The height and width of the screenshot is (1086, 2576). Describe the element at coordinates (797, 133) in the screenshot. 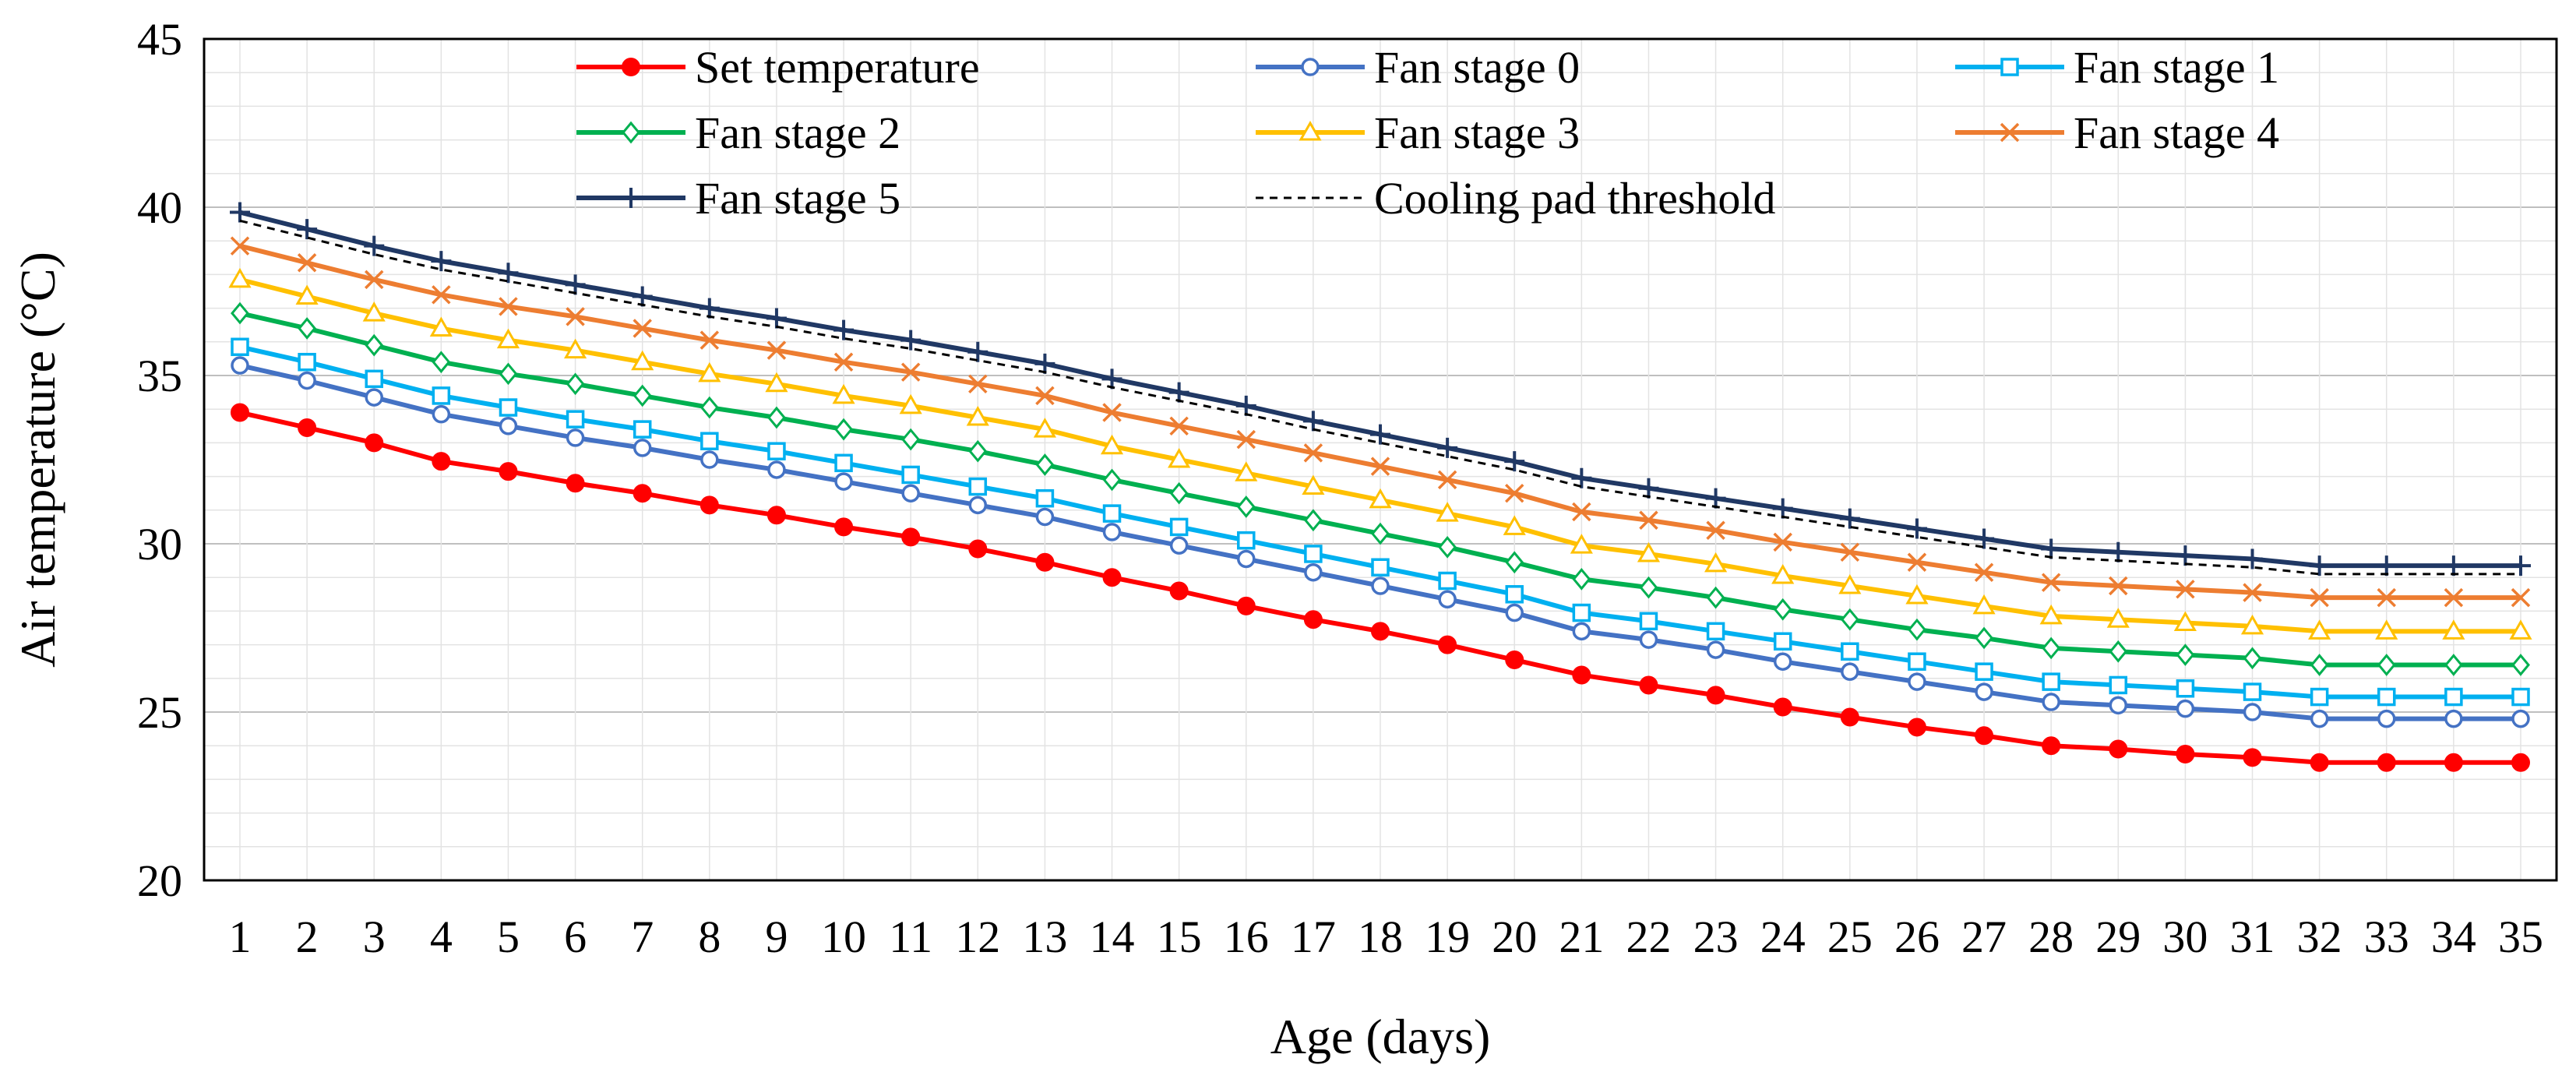

I see `legend-label: Fan stage 2` at that location.